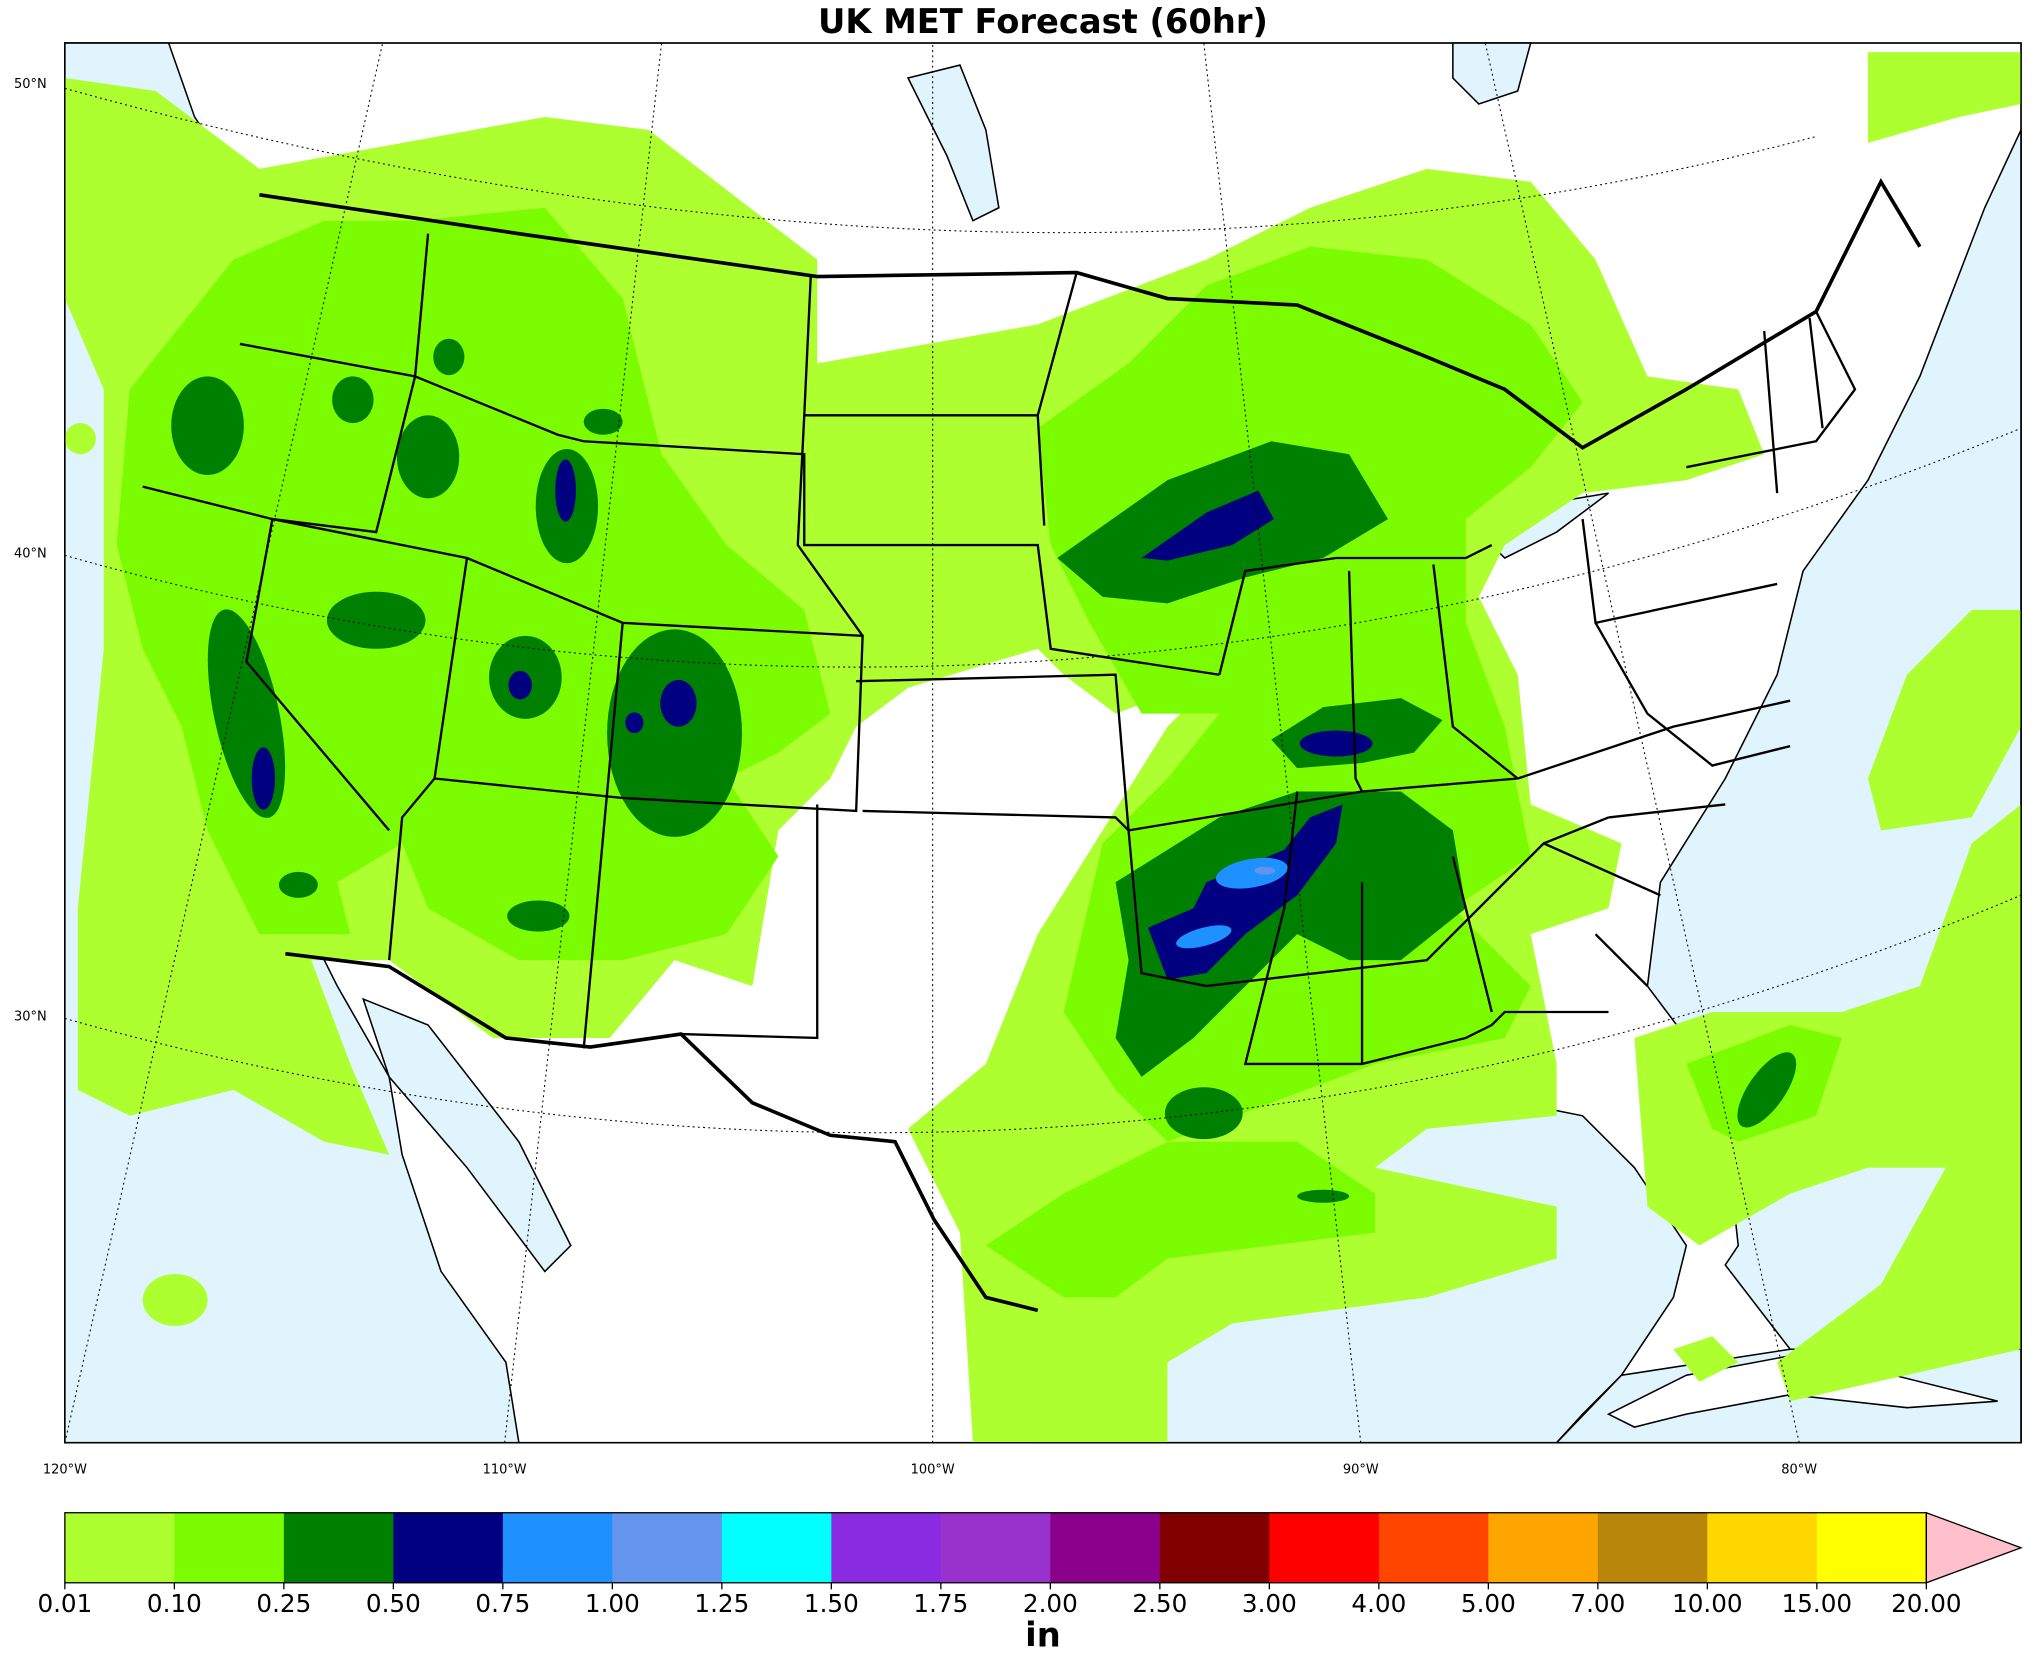 Image resolution: width=2034 pixels, height=1666 pixels. What do you see at coordinates (831, 1603) in the screenshot?
I see `colorbar-tick-label: 1.50` at bounding box center [831, 1603].